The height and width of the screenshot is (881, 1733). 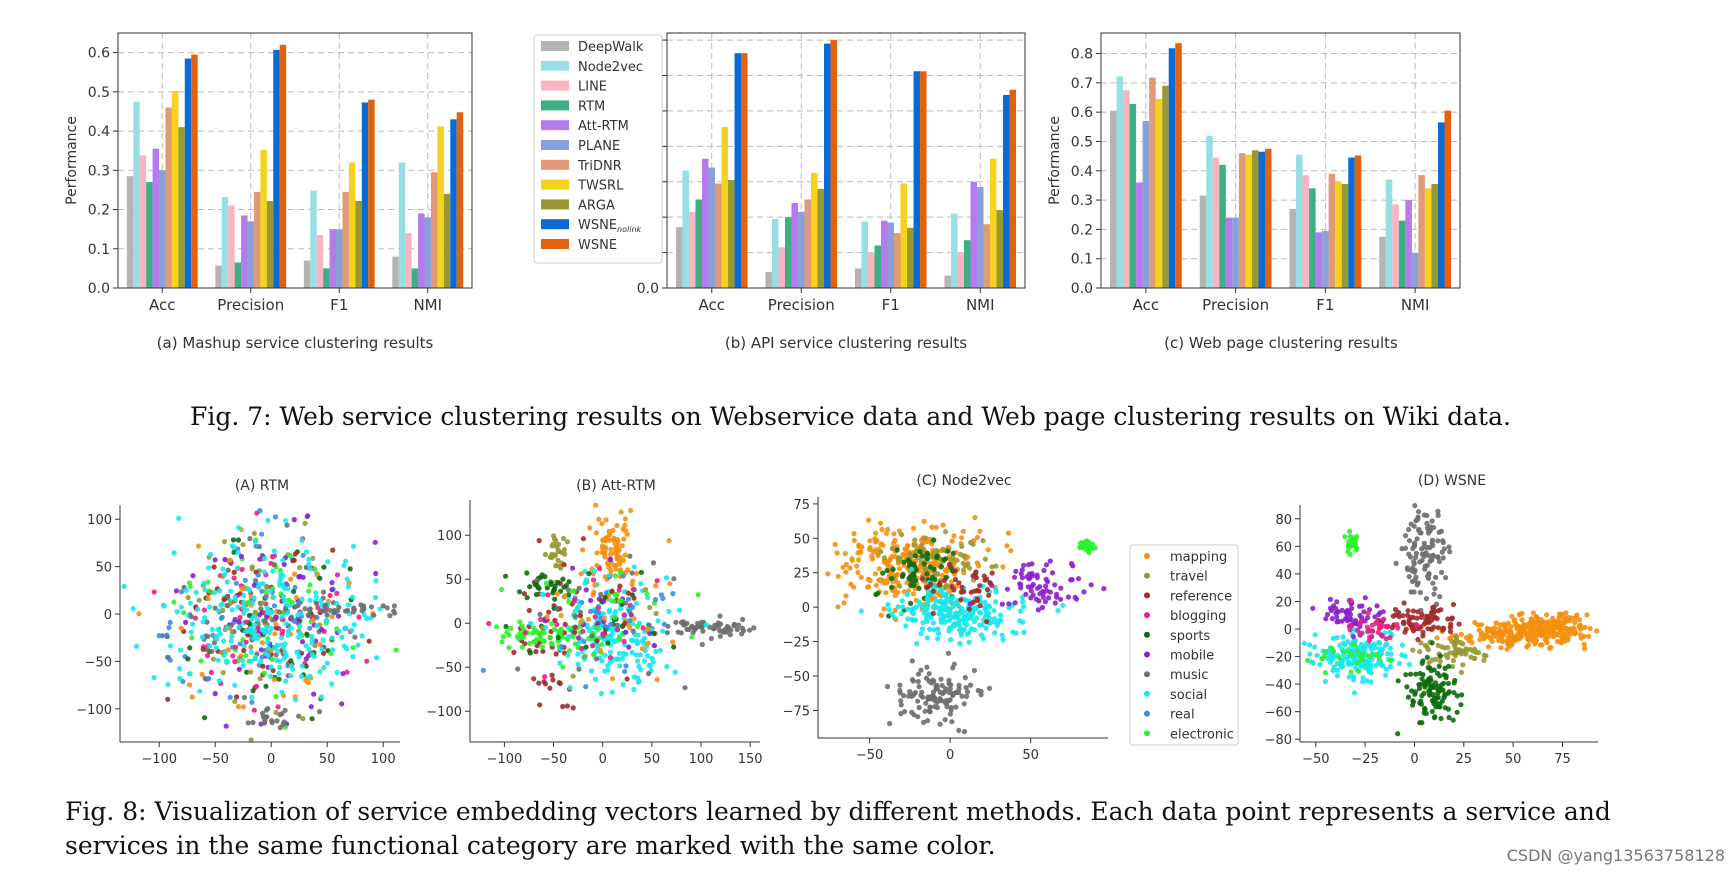 I want to click on y-tick-label: 40, so click(x=1283, y=575).